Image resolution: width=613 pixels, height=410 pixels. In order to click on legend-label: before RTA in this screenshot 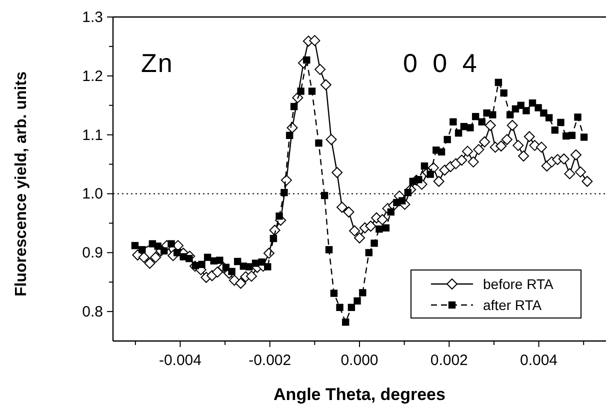, I will do `click(518, 284)`.